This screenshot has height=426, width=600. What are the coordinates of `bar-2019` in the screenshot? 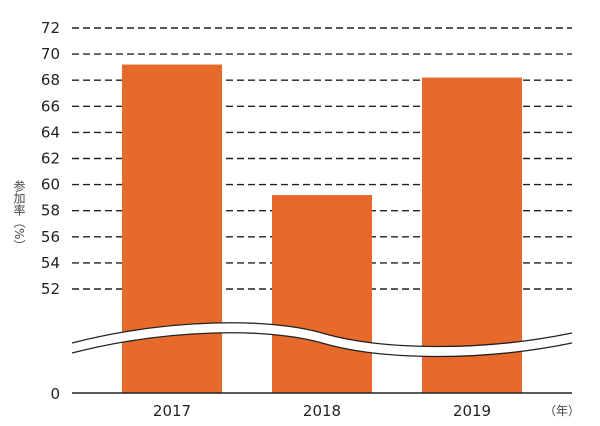 It's located at (472, 235).